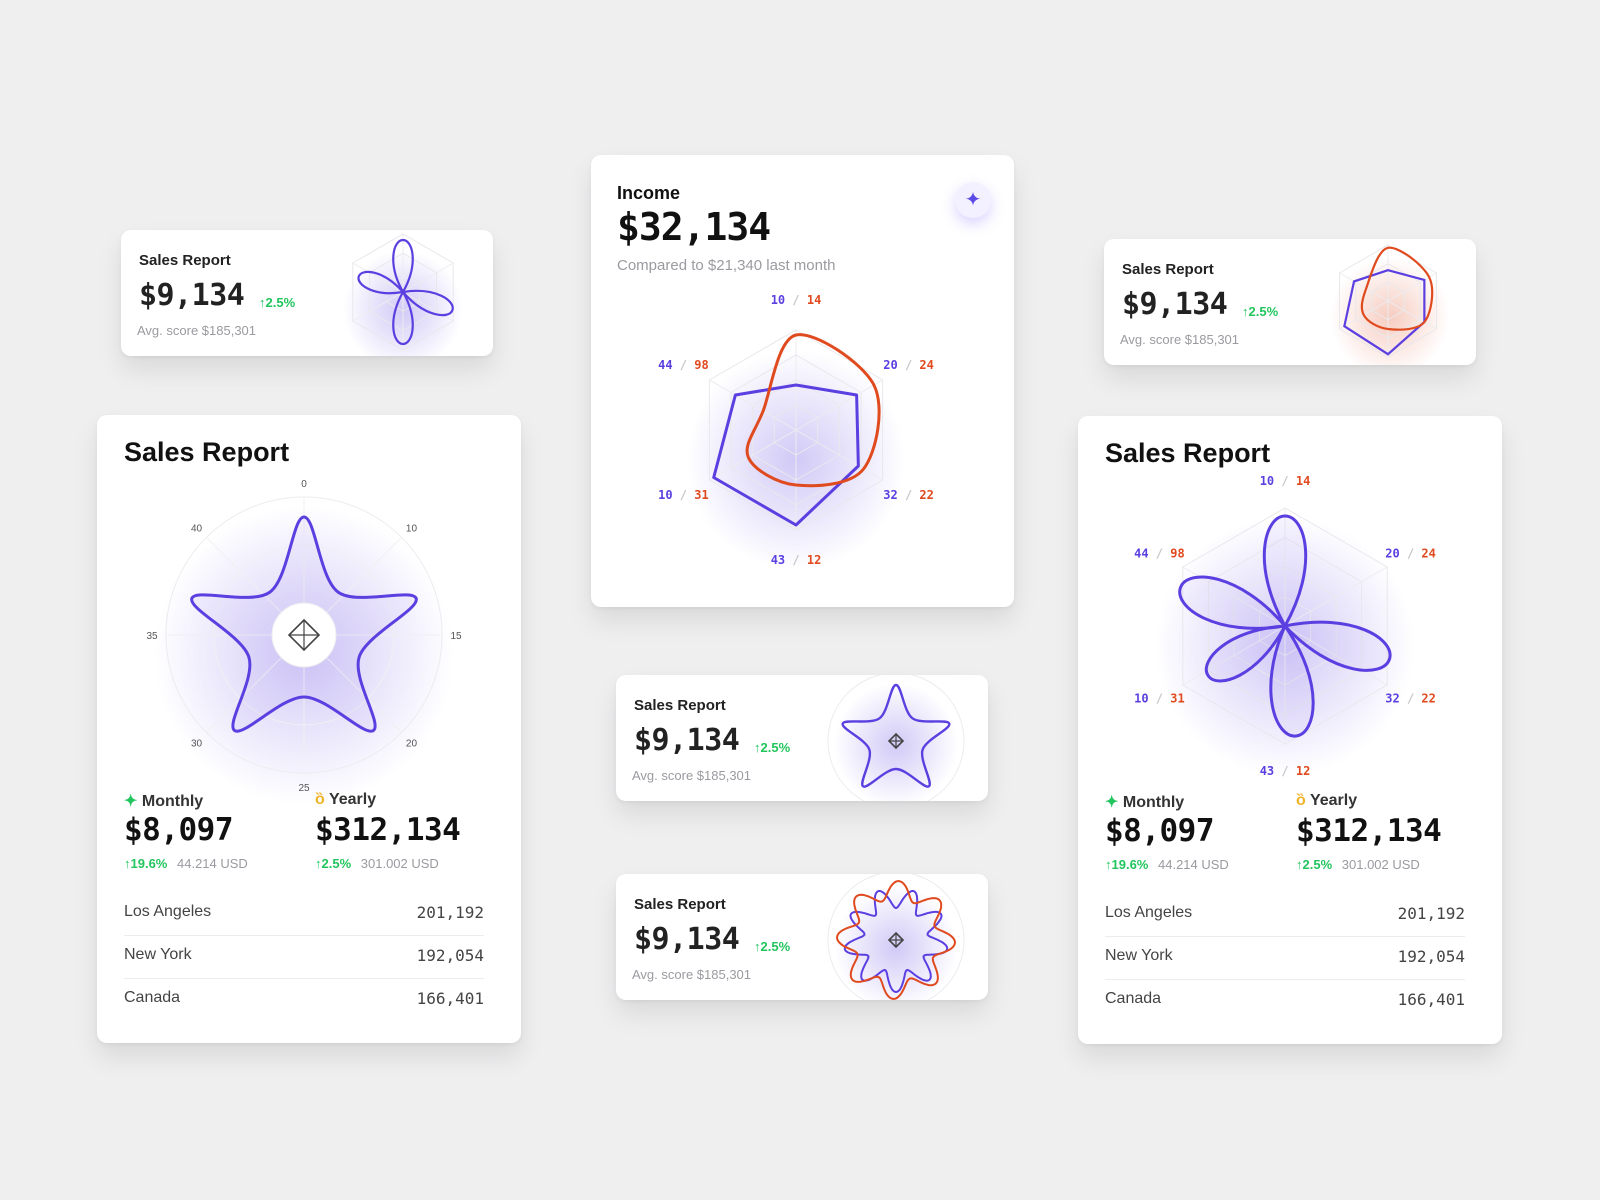  I want to click on axis-label-secondary: 24, so click(926, 365).